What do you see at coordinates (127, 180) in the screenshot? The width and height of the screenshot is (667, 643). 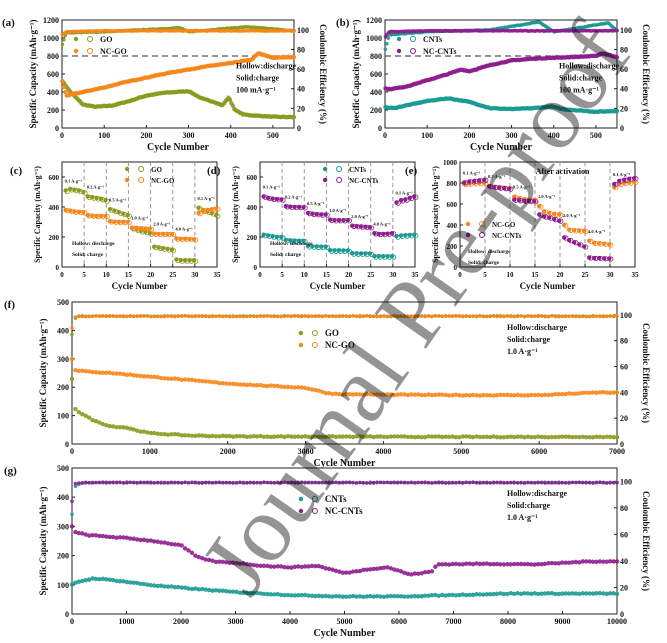 I see `legend-marker-filled` at bounding box center [127, 180].